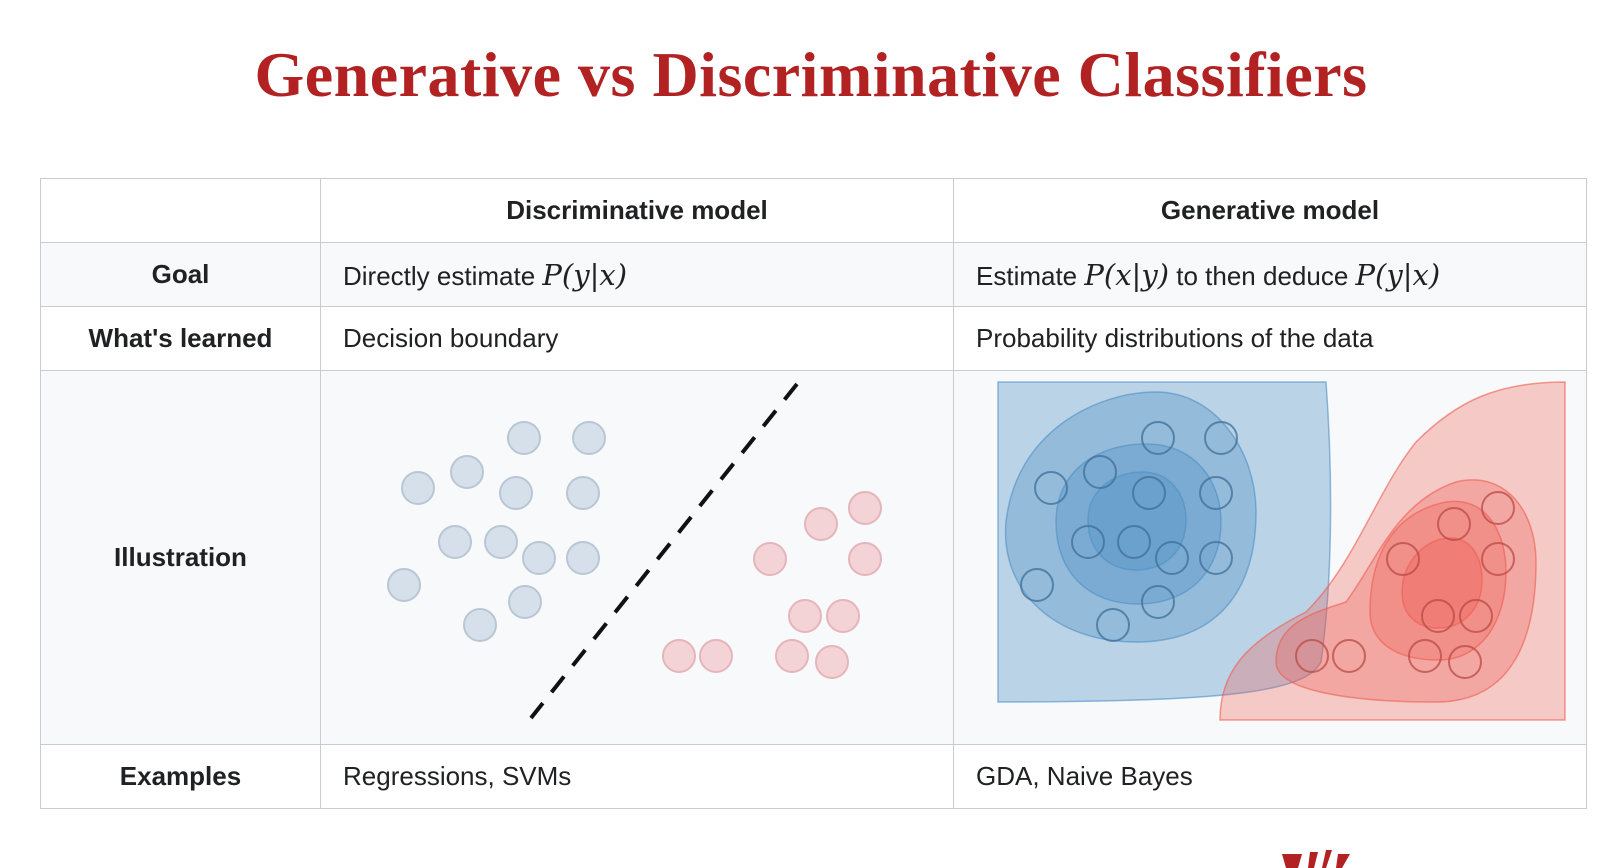 This screenshot has height=868, width=1622. I want to click on discriminative-learned-cell: Decision boundary, so click(637, 338).